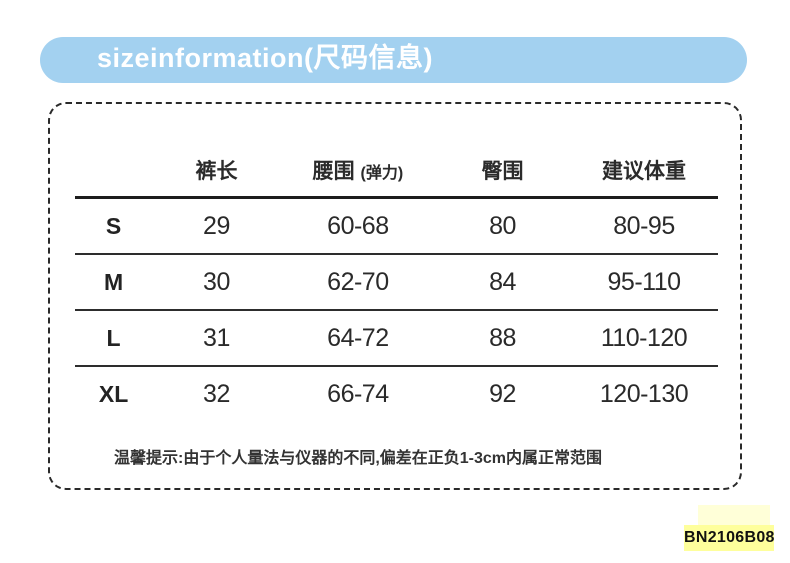  What do you see at coordinates (644, 171) in the screenshot?
I see `col-header-weight: 建议体重` at bounding box center [644, 171].